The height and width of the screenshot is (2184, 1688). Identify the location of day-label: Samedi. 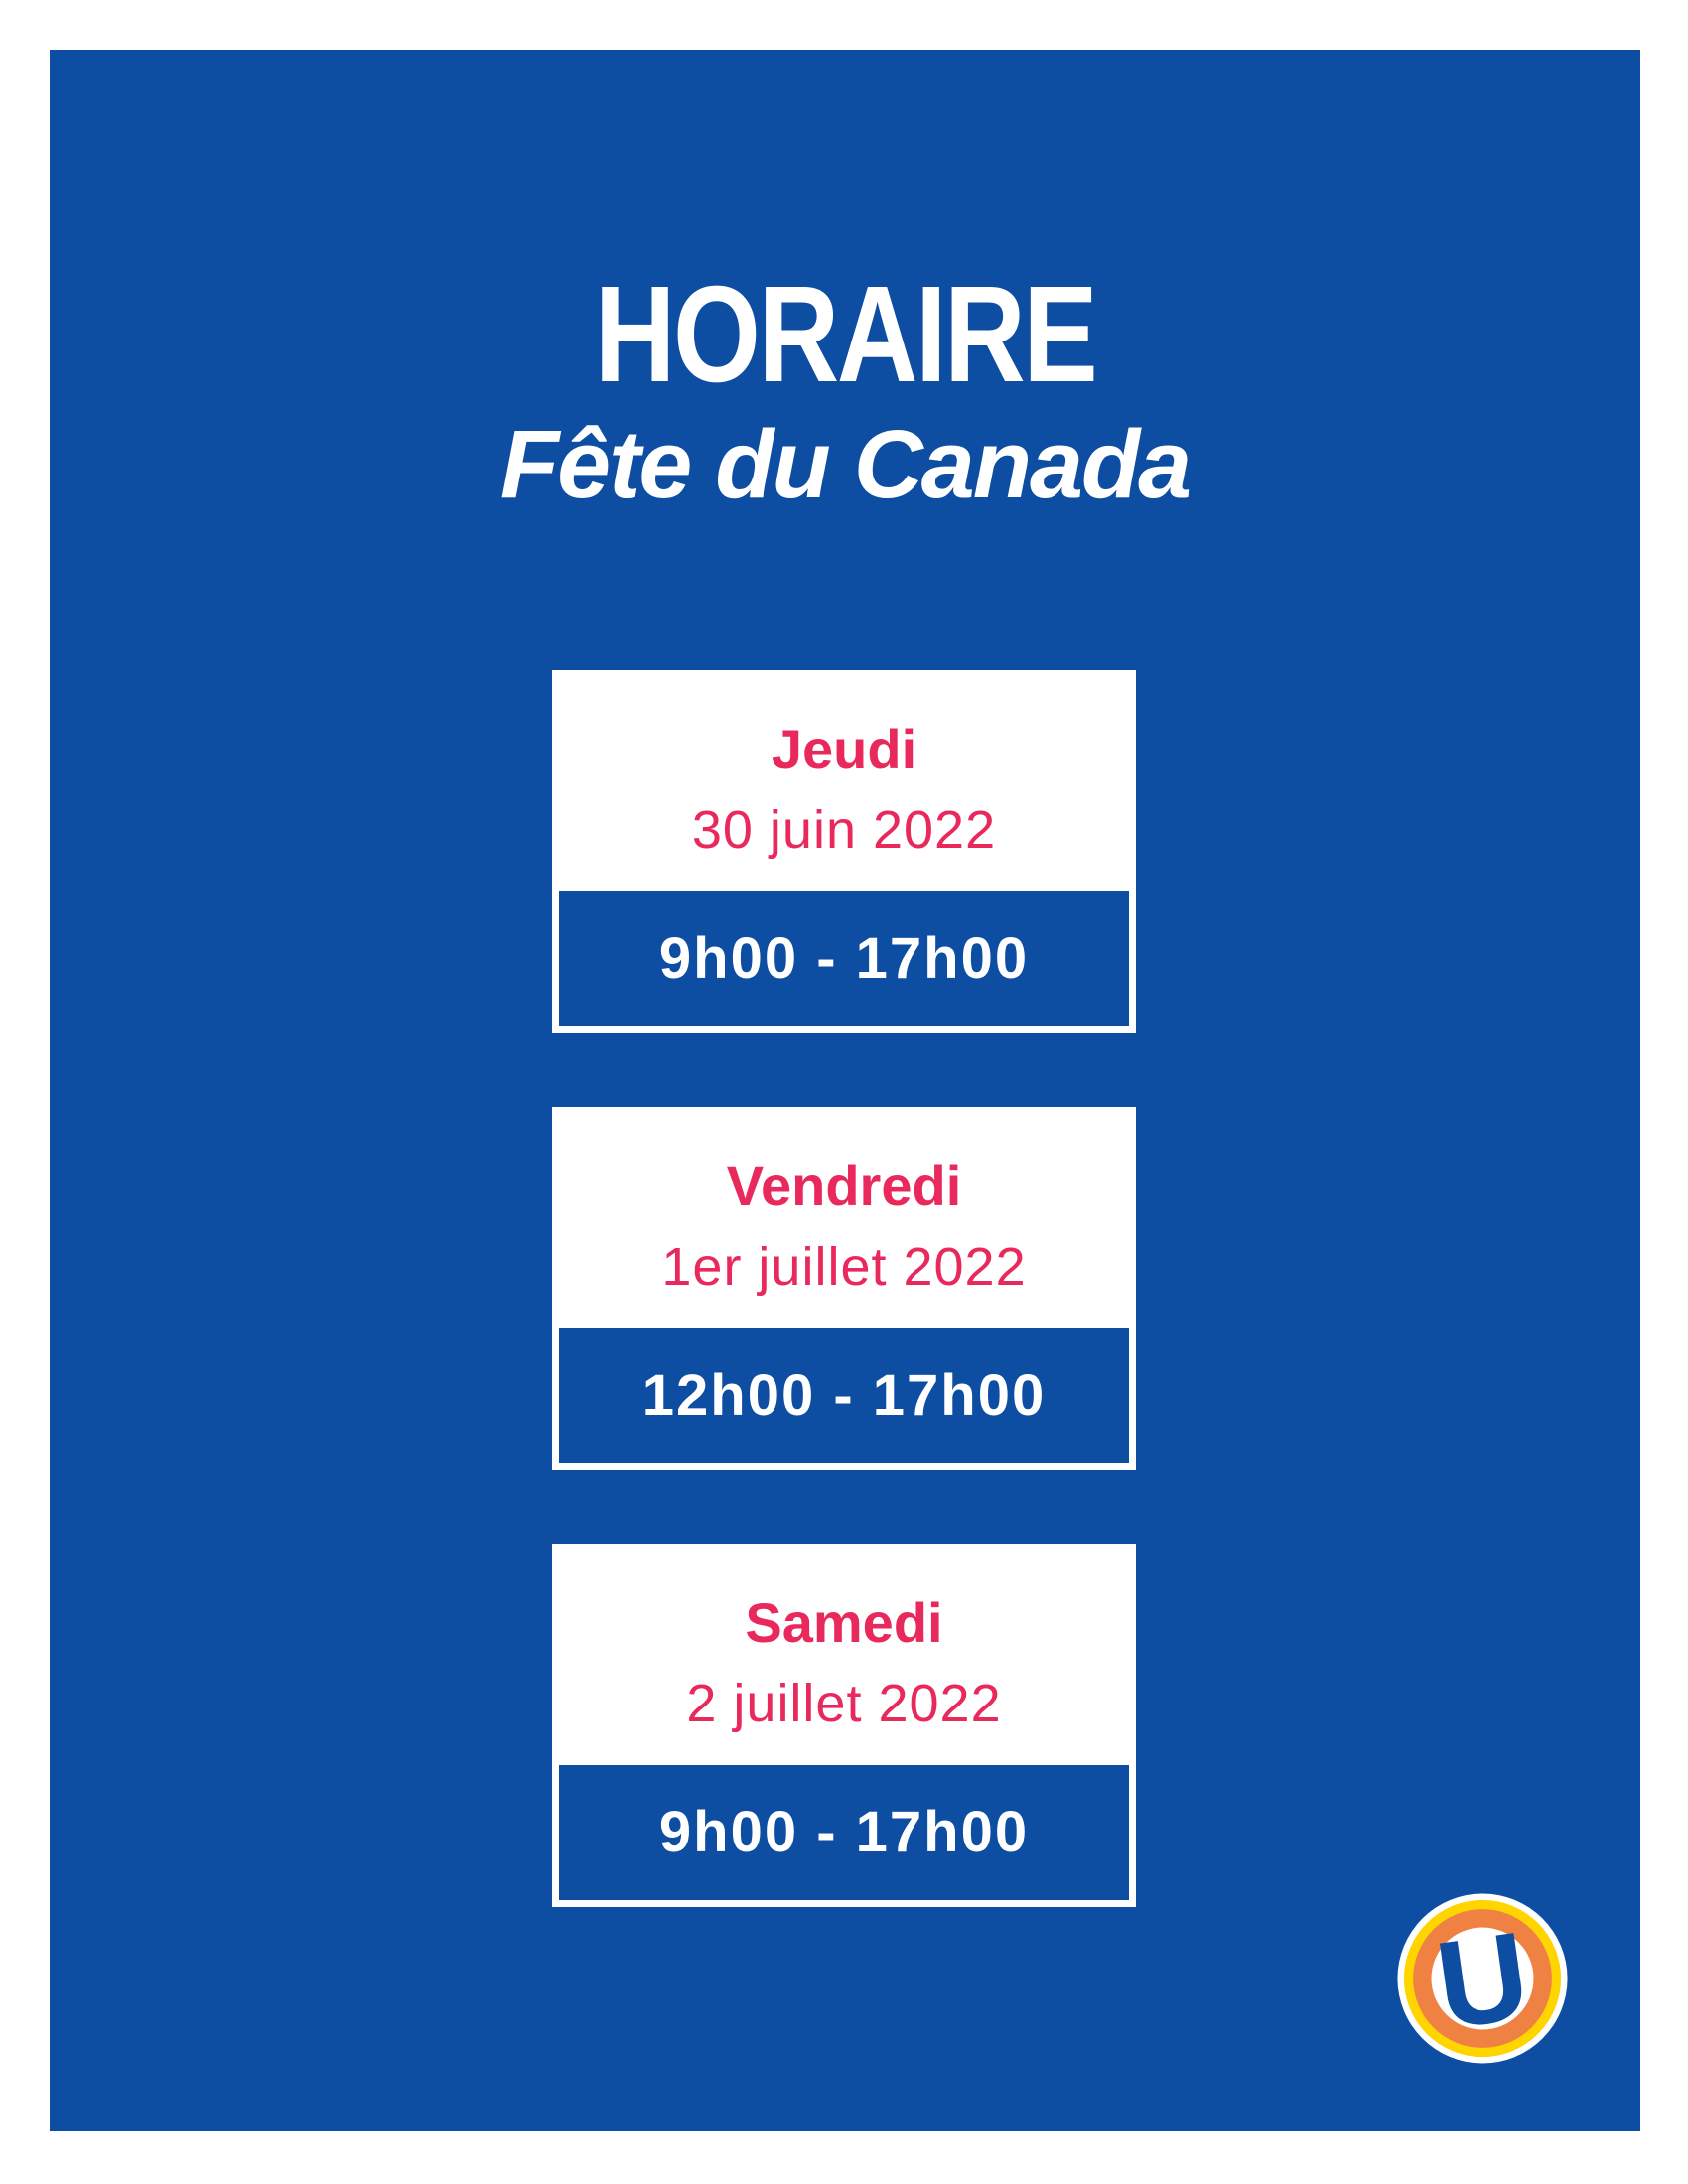
(844, 1622).